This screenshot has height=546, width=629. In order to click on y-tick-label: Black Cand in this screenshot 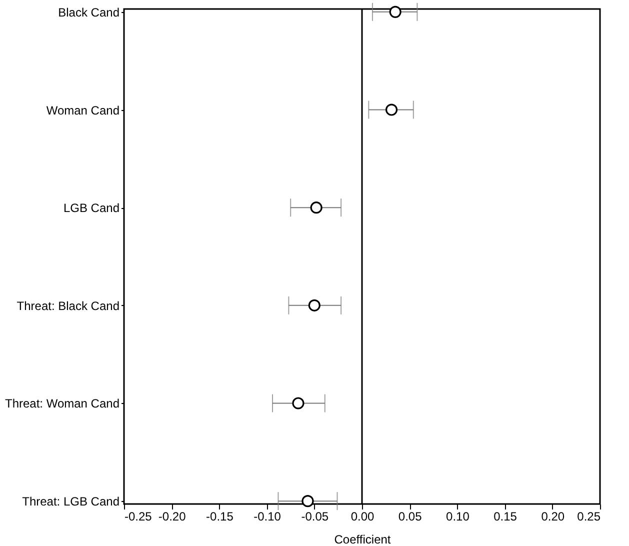, I will do `click(89, 12)`.